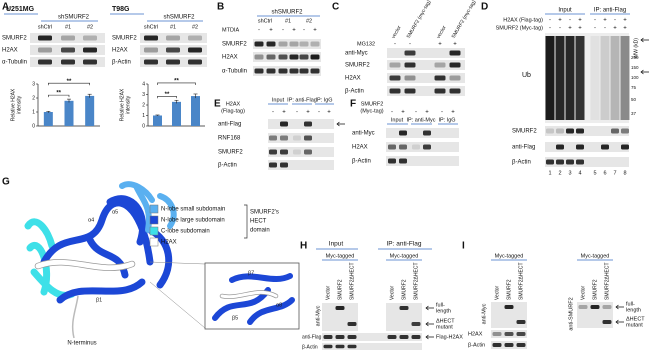 This screenshot has height=351, width=650. I want to click on blot-smear, so click(615, 78).